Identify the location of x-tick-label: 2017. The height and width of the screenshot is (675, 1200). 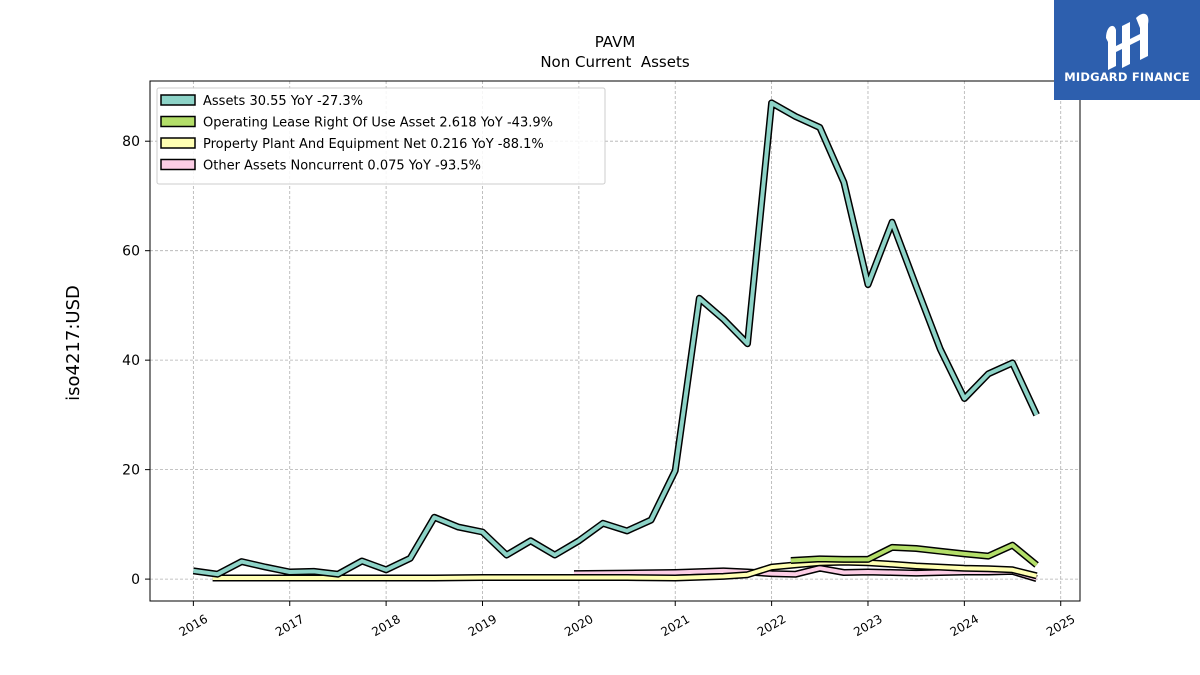
(289, 625).